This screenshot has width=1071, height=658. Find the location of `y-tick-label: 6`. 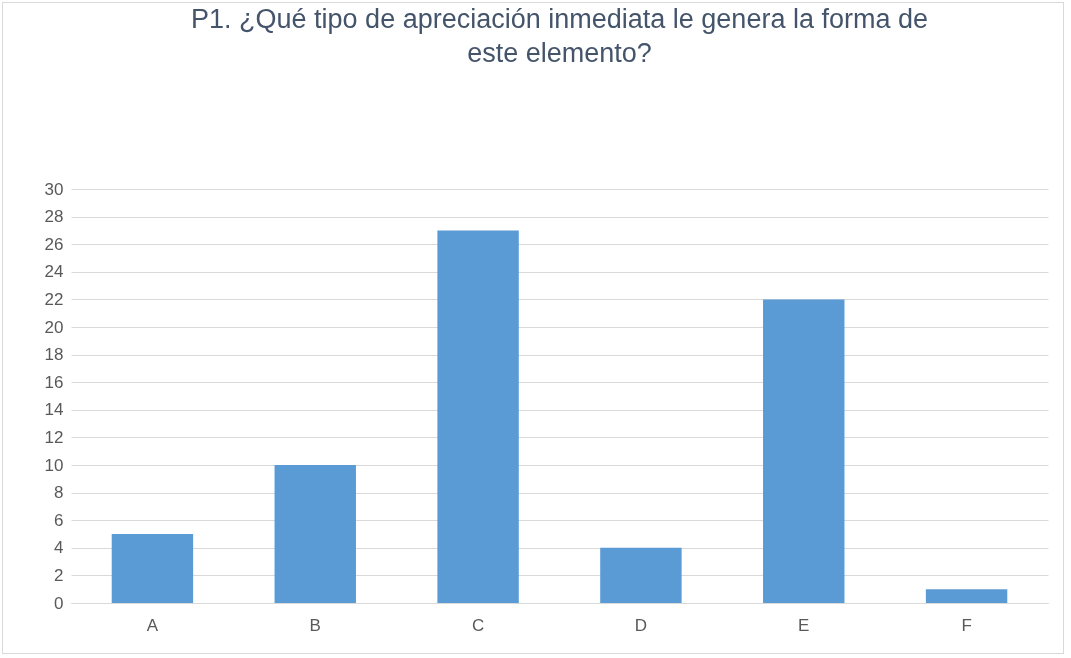

y-tick-label: 6 is located at coordinates (59, 520).